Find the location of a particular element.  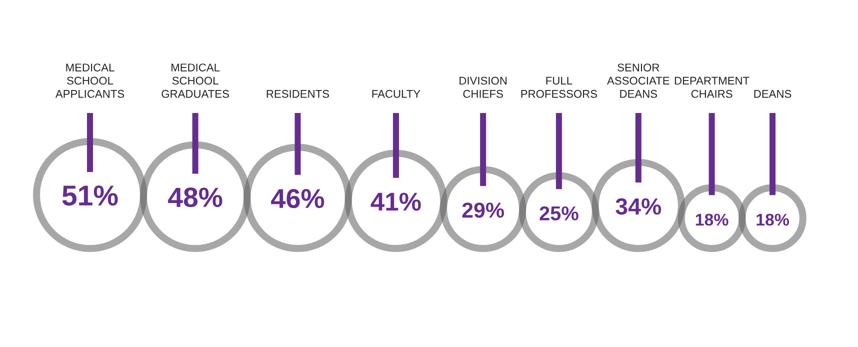

data-label: 41% is located at coordinates (395, 201).